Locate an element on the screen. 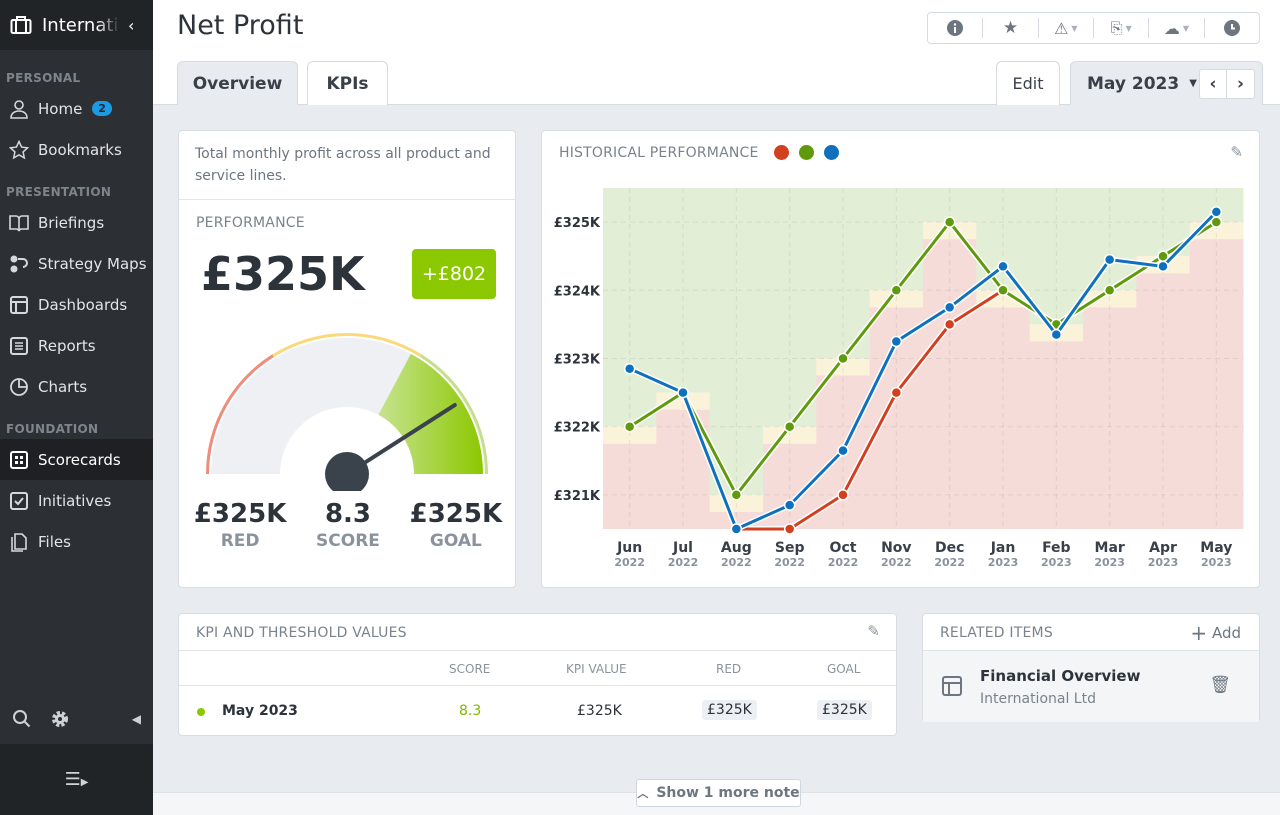 The height and width of the screenshot is (815, 1280). trash-icon: 🗑 is located at coordinates (1220, 685).